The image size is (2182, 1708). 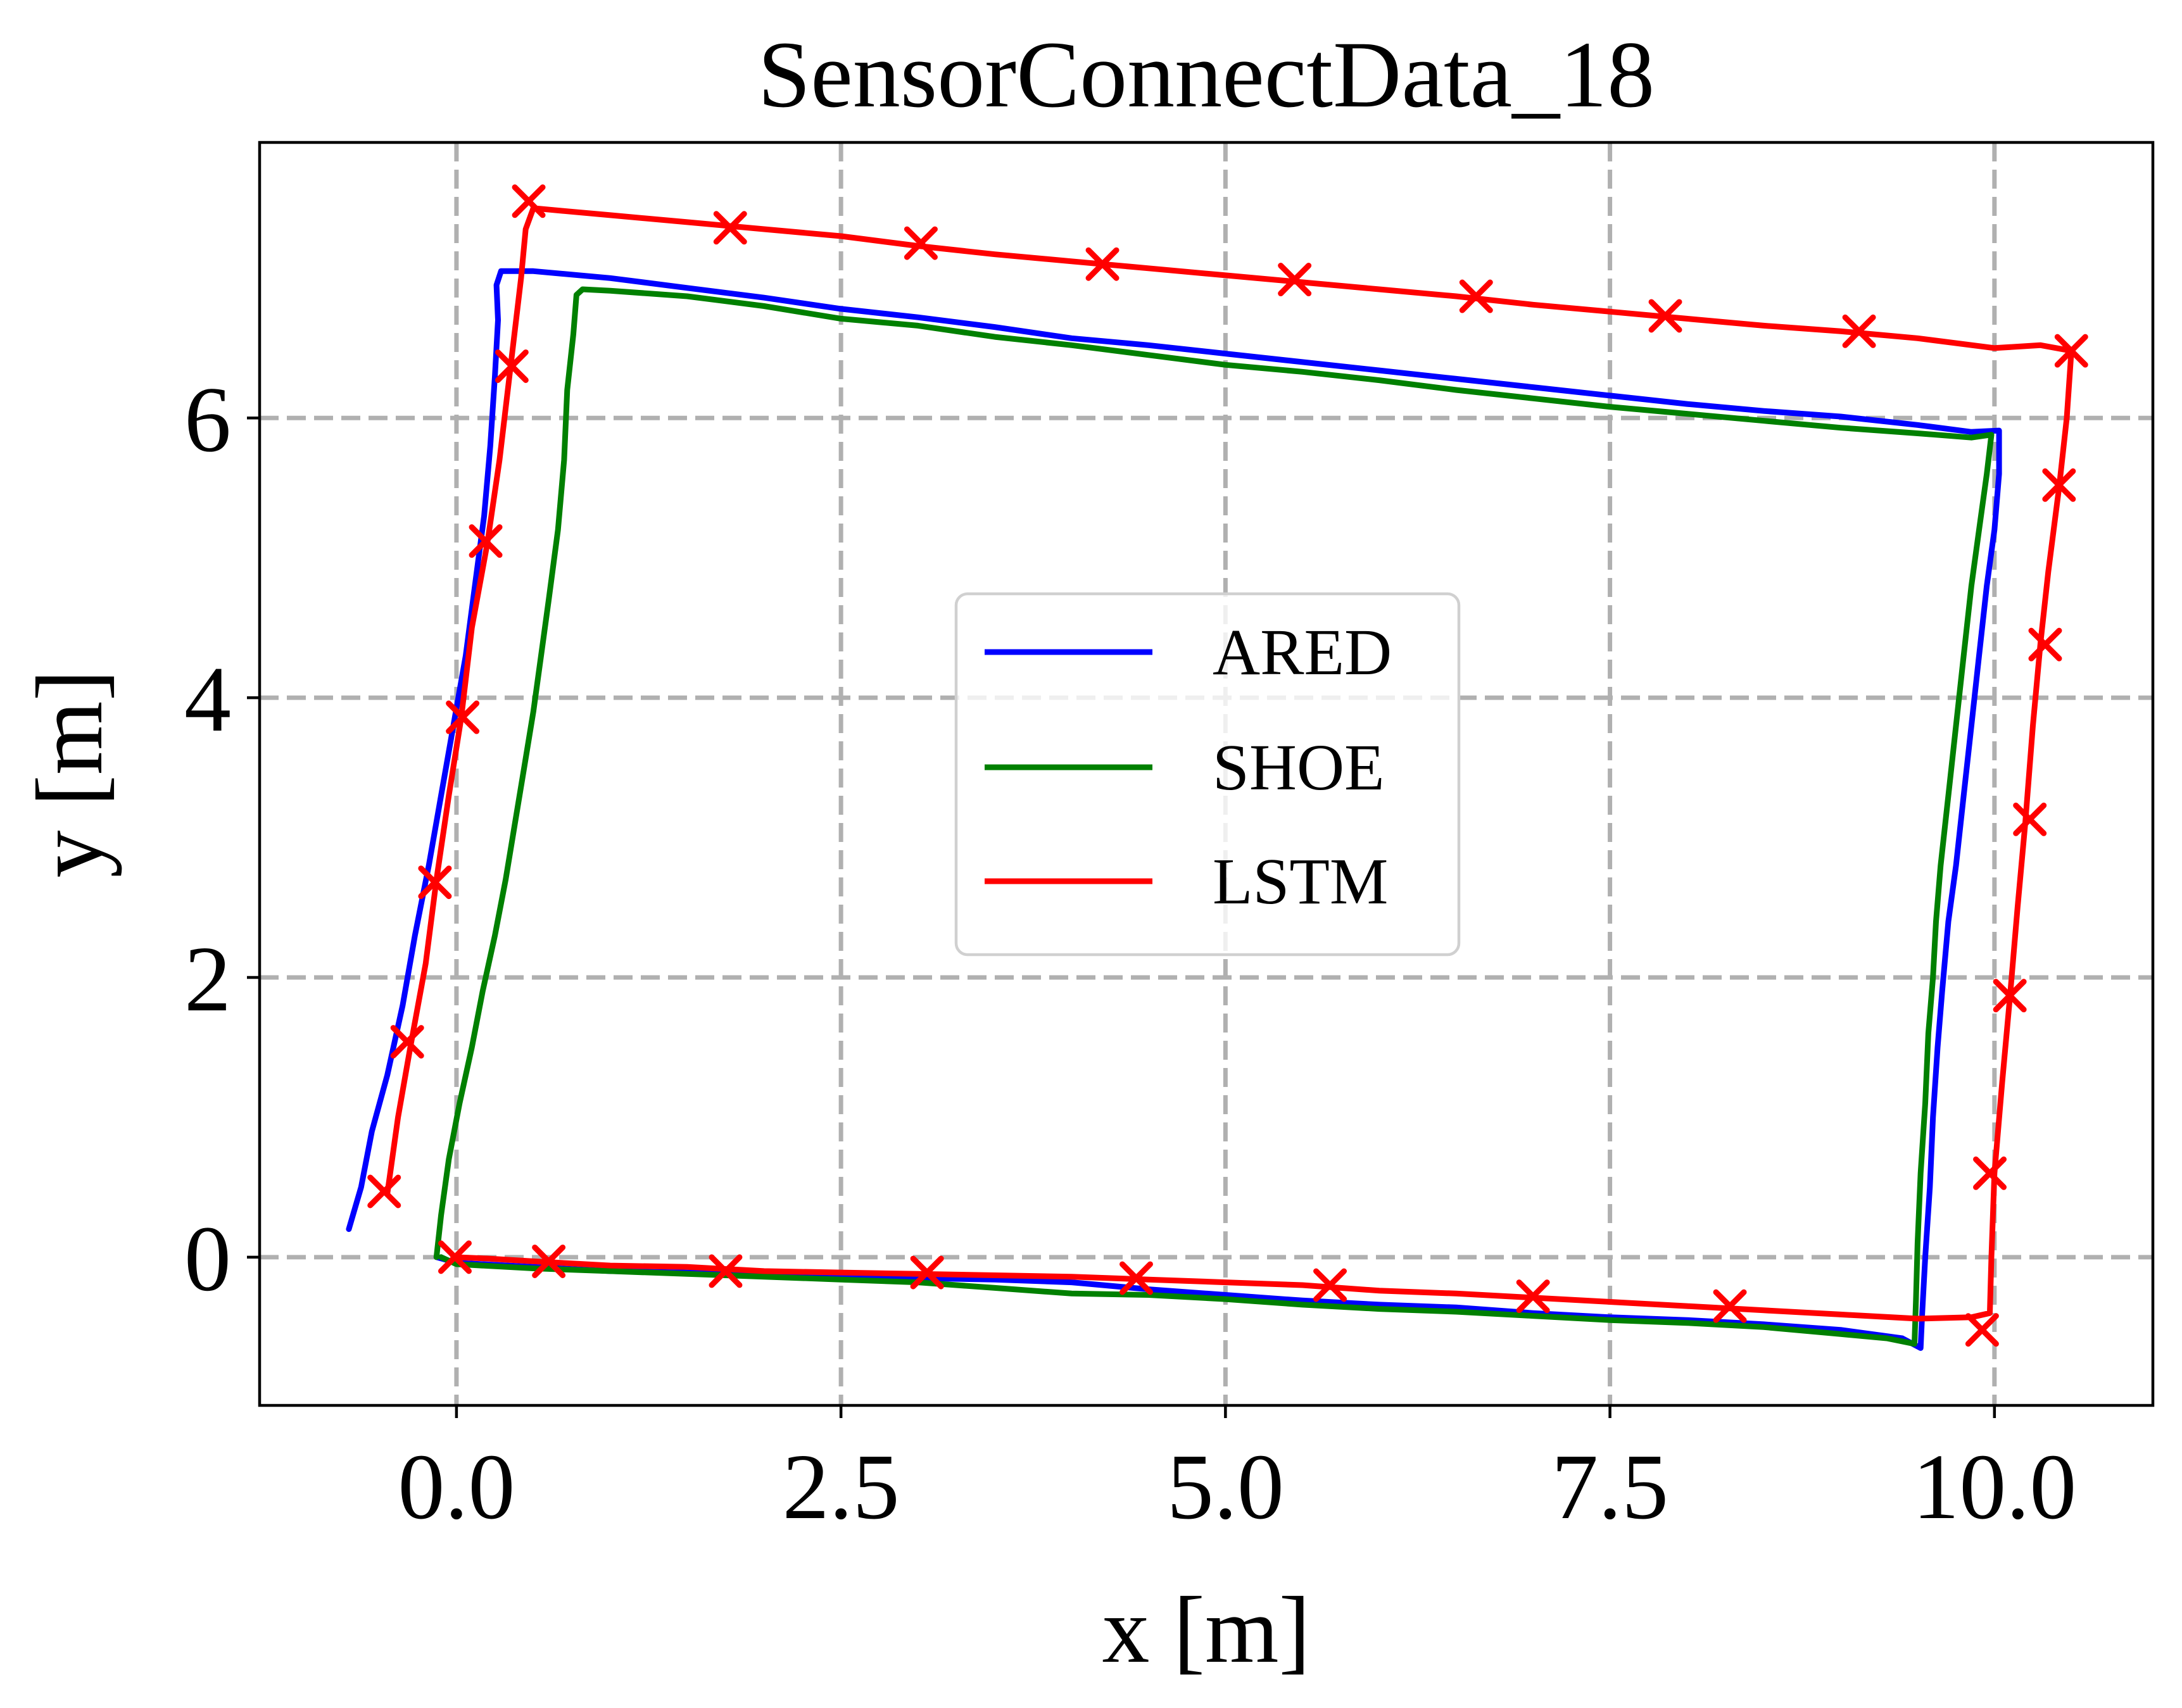 What do you see at coordinates (1299, 767) in the screenshot?
I see `legend-label-shoe: SHOE` at bounding box center [1299, 767].